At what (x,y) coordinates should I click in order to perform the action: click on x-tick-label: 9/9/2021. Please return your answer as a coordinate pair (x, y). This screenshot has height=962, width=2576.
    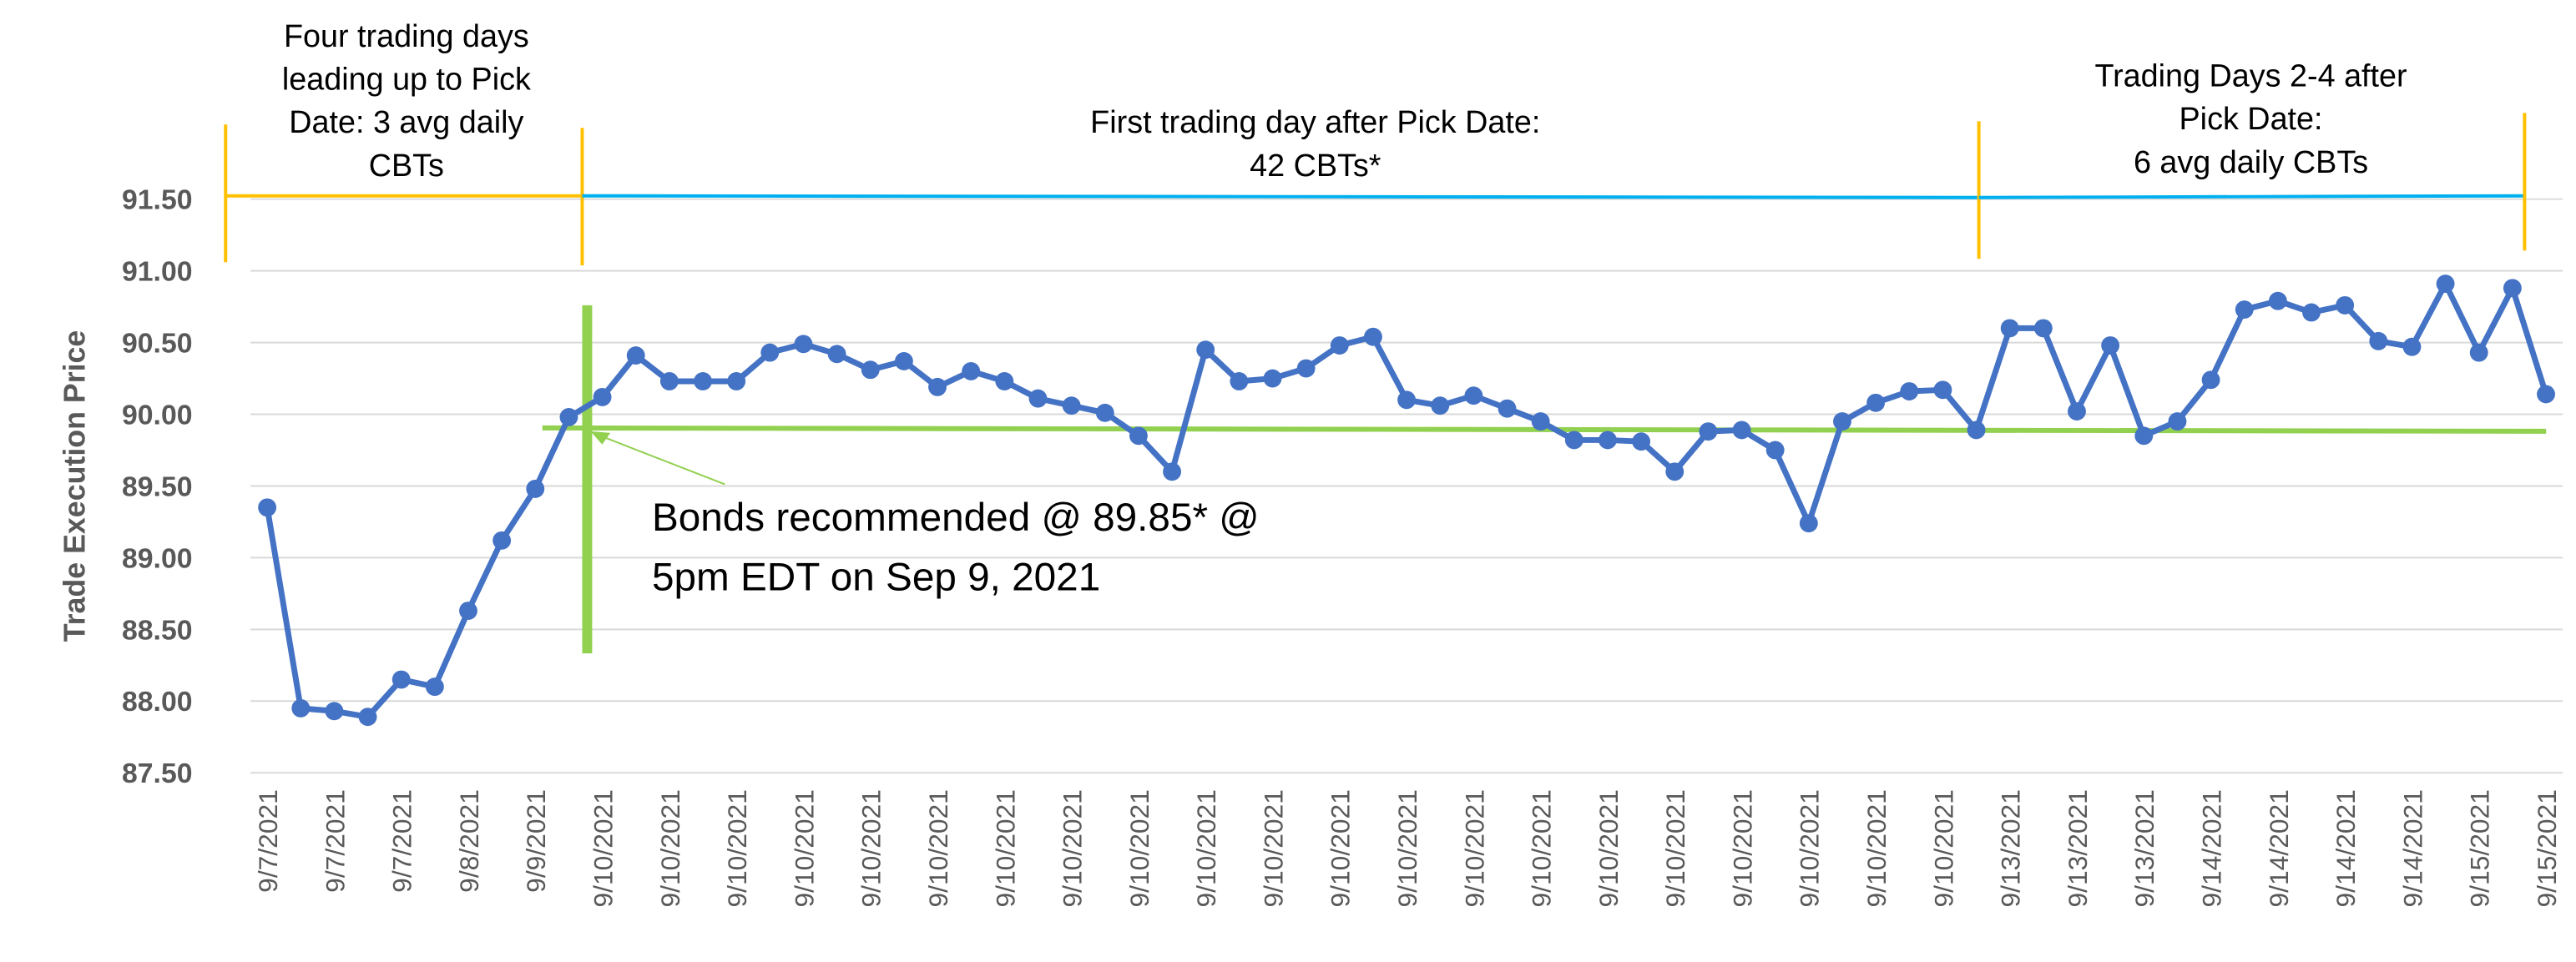
    Looking at the image, I should click on (536, 841).